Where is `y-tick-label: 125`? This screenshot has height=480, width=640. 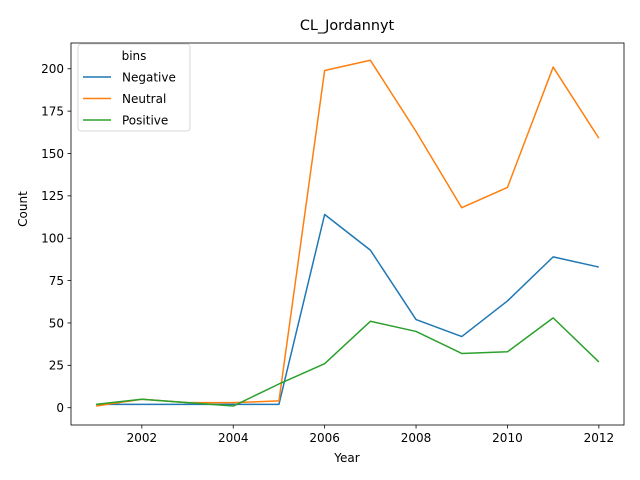
y-tick-label: 125 is located at coordinates (52, 196).